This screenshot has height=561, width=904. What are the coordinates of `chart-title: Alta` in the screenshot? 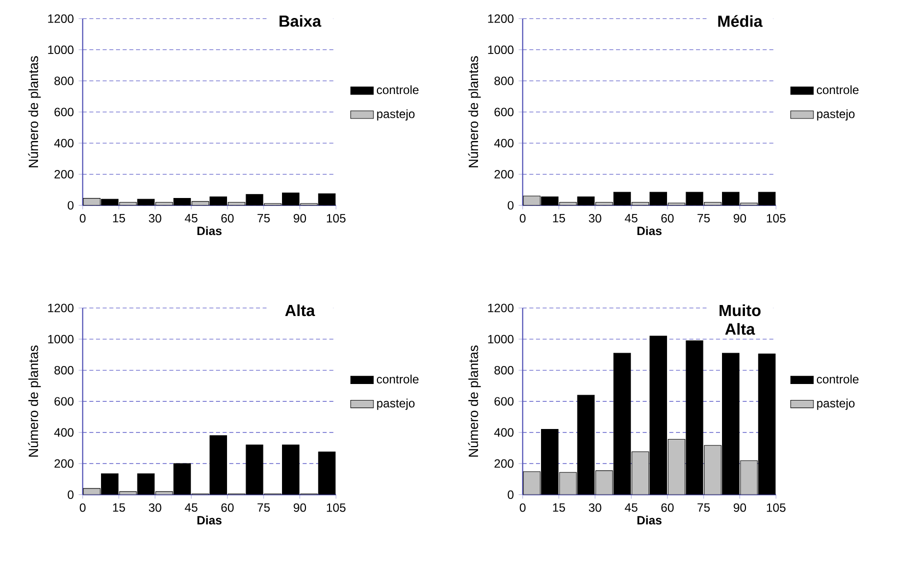 It's located at (300, 310).